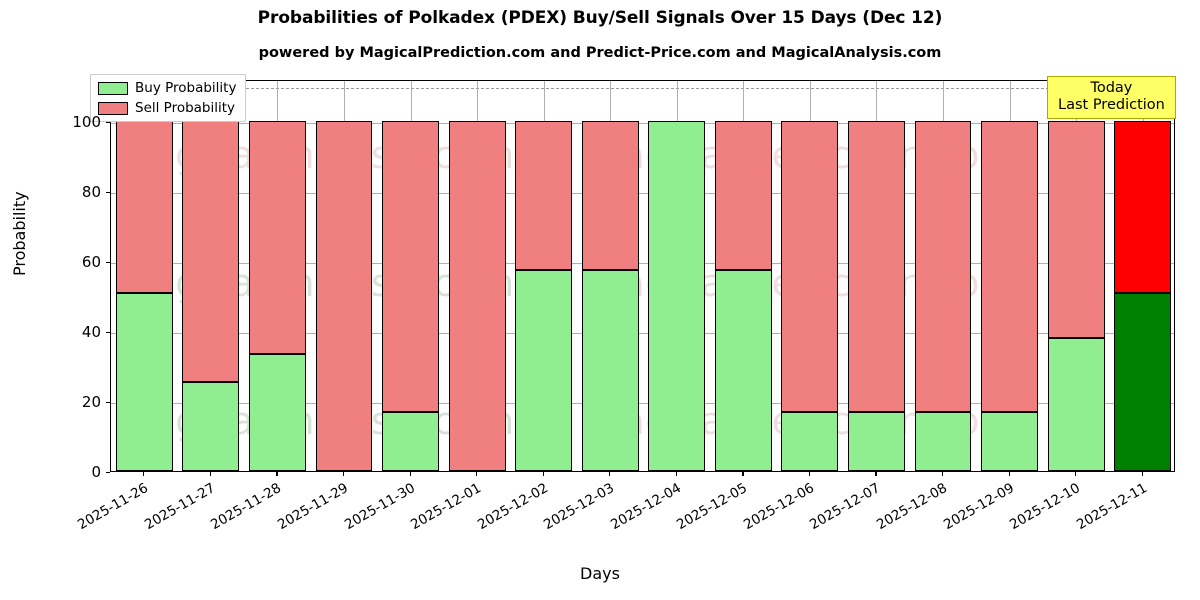  What do you see at coordinates (96, 472) in the screenshot?
I see `y-tick-label: 0` at bounding box center [96, 472].